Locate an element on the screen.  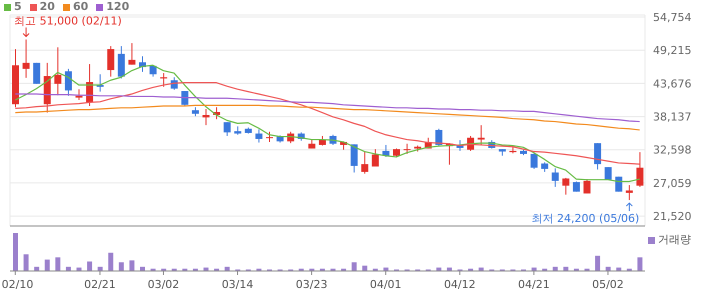
y-tick-label: 43,676 is located at coordinates (672, 83).